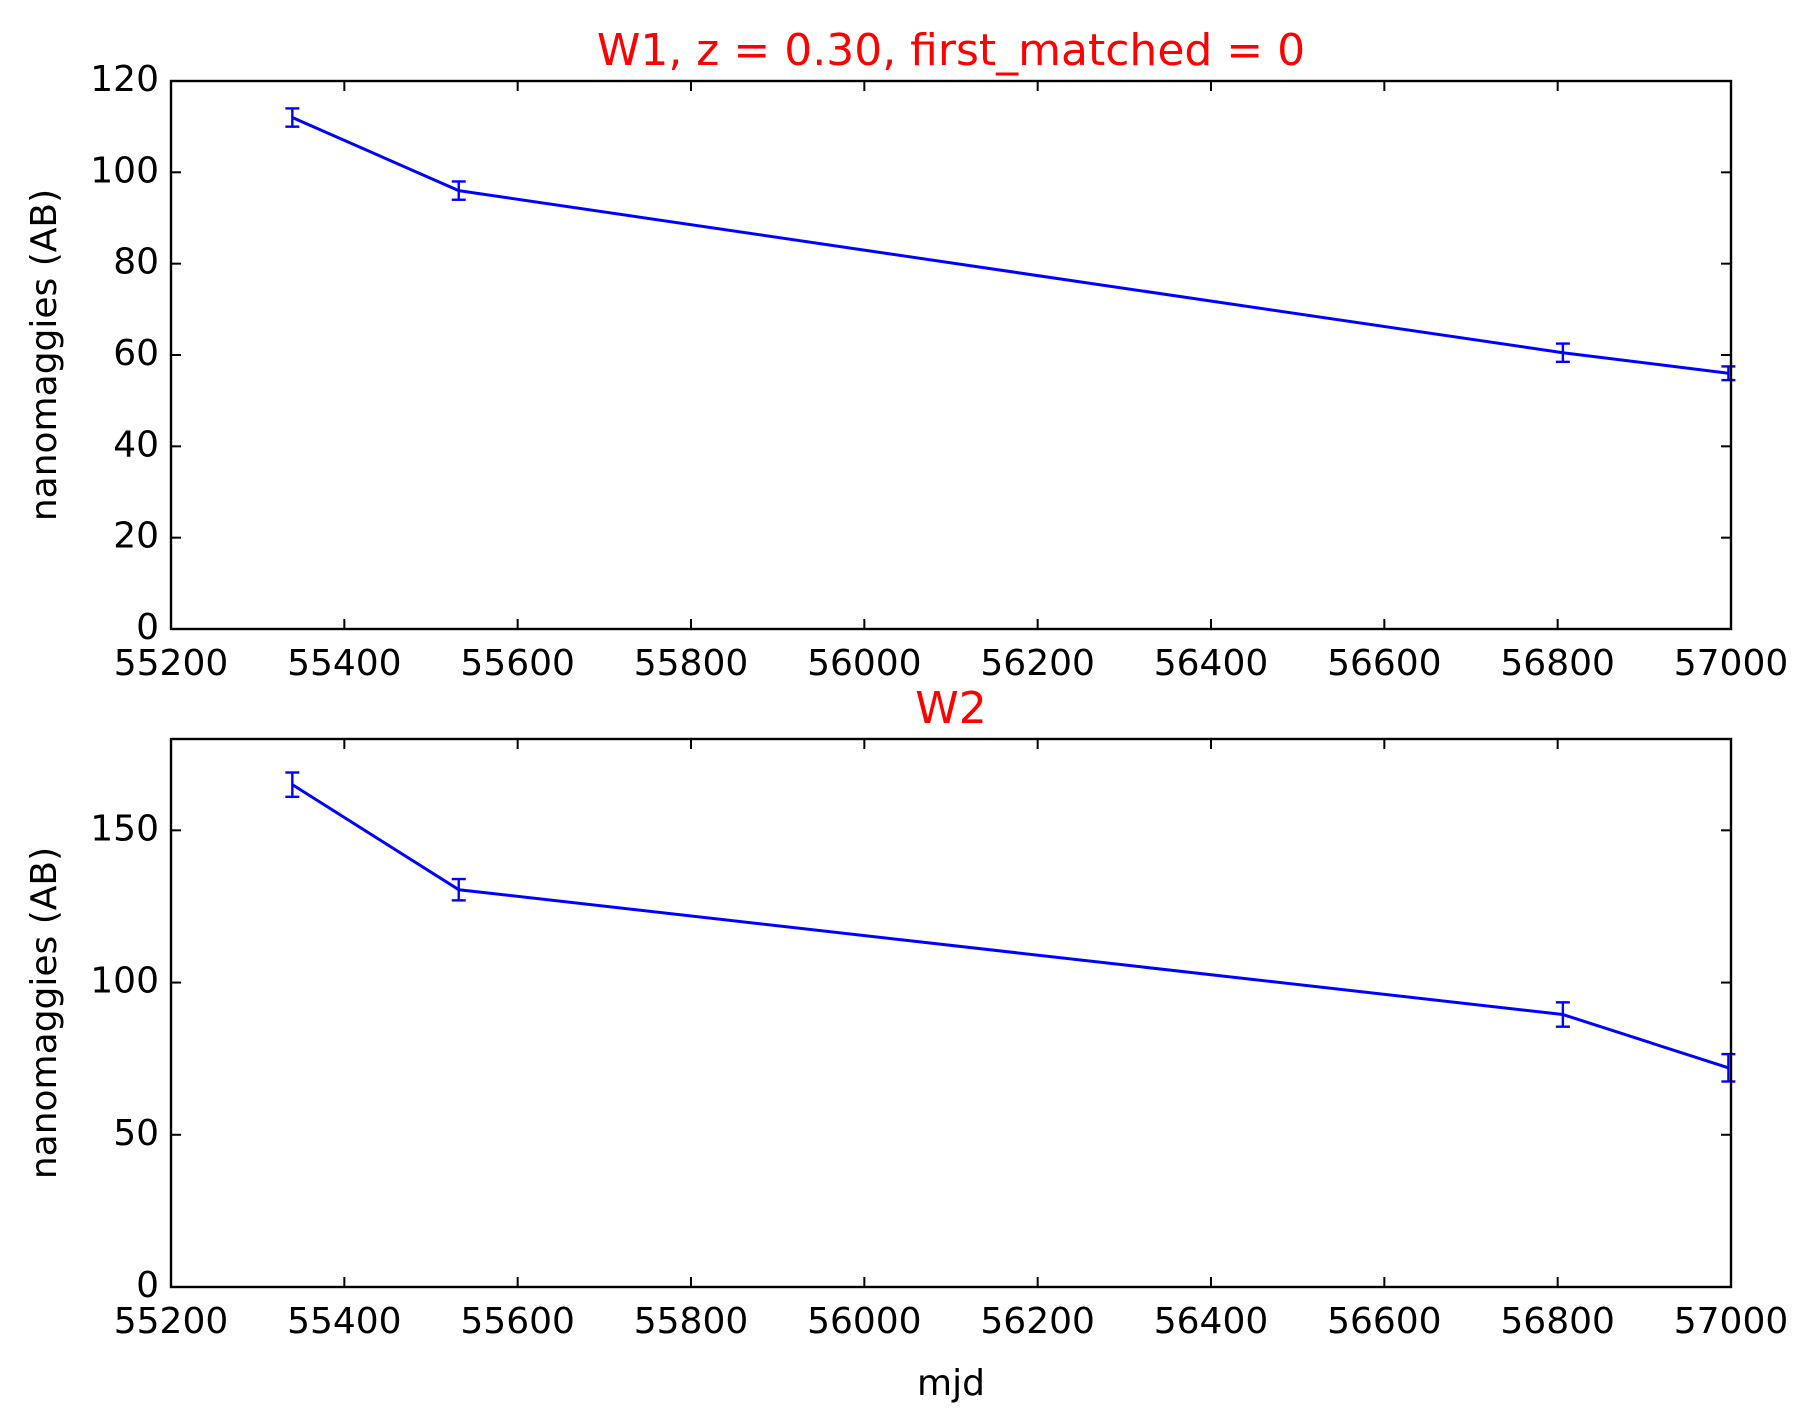 The image size is (1808, 1420). What do you see at coordinates (136, 353) in the screenshot?
I see `y-tick-label: 60` at bounding box center [136, 353].